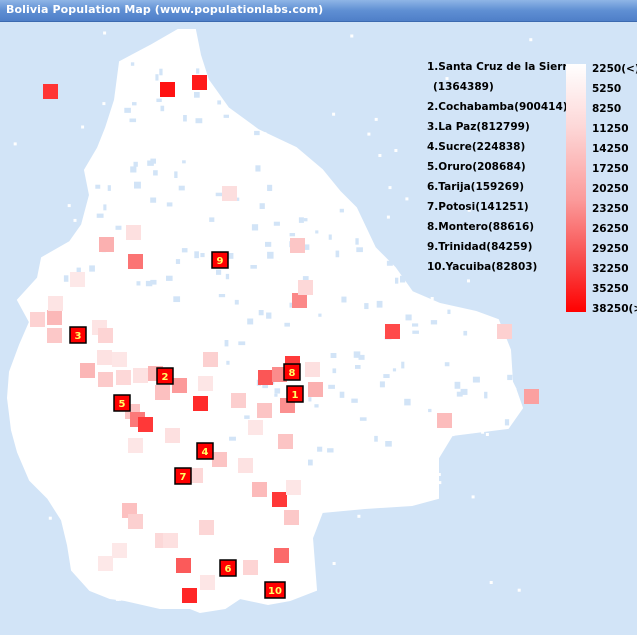  What do you see at coordinates (122, 403) in the screenshot?
I see `city-marker-oruro: 5` at bounding box center [122, 403].